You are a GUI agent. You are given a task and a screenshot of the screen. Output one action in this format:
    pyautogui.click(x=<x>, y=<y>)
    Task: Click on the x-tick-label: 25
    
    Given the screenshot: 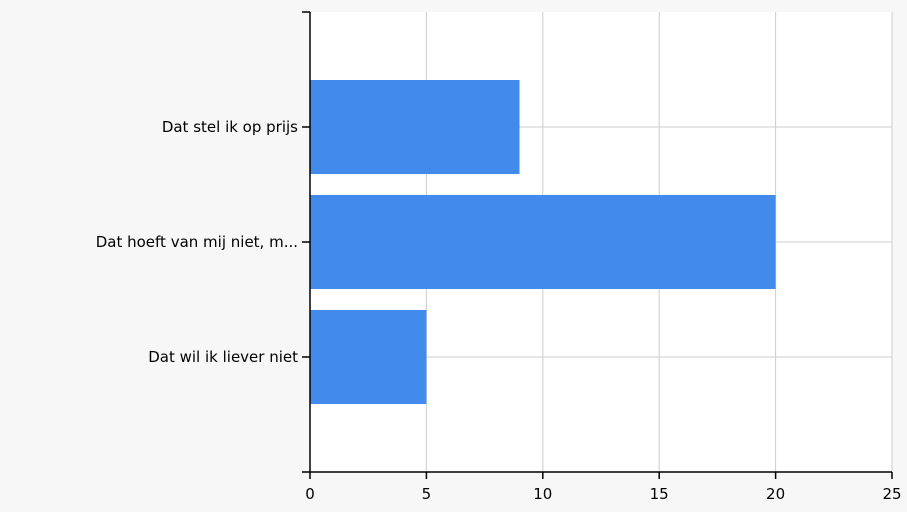 What is the action you would take?
    pyautogui.click(x=891, y=494)
    